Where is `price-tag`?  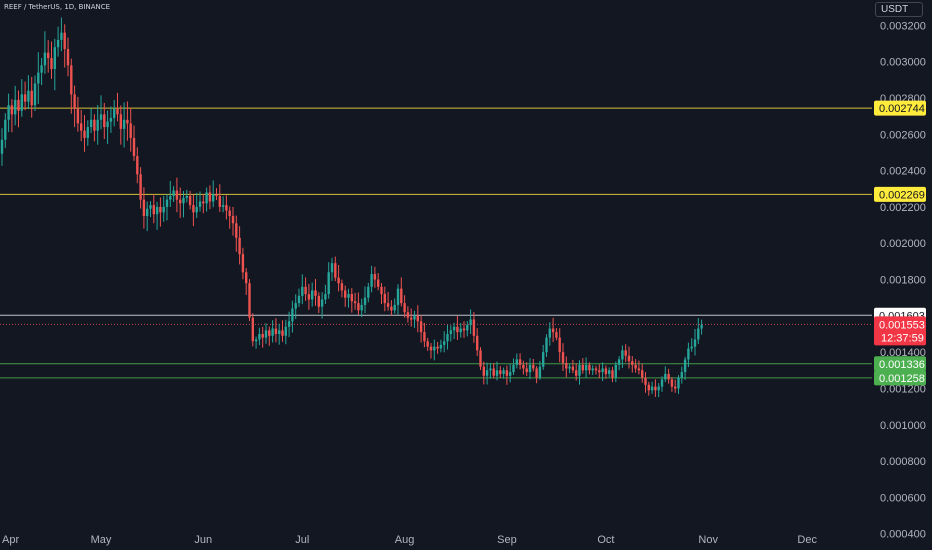
price-tag is located at coordinates (900, 364).